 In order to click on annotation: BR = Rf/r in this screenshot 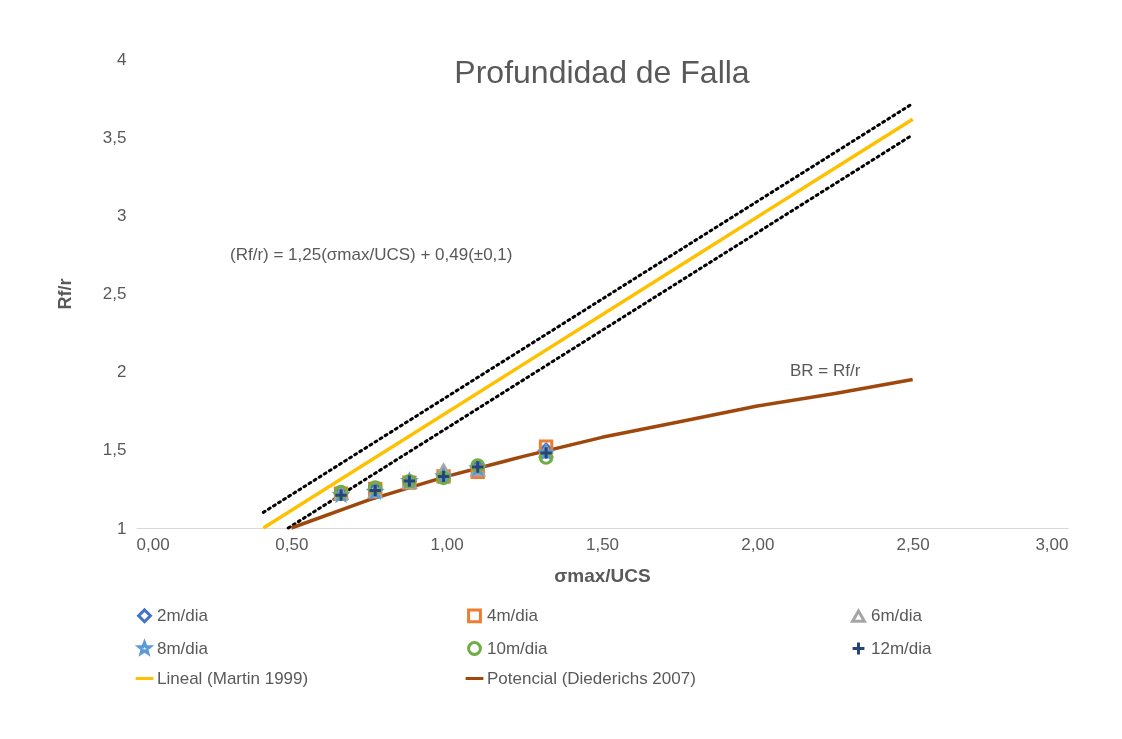, I will do `click(825, 370)`.